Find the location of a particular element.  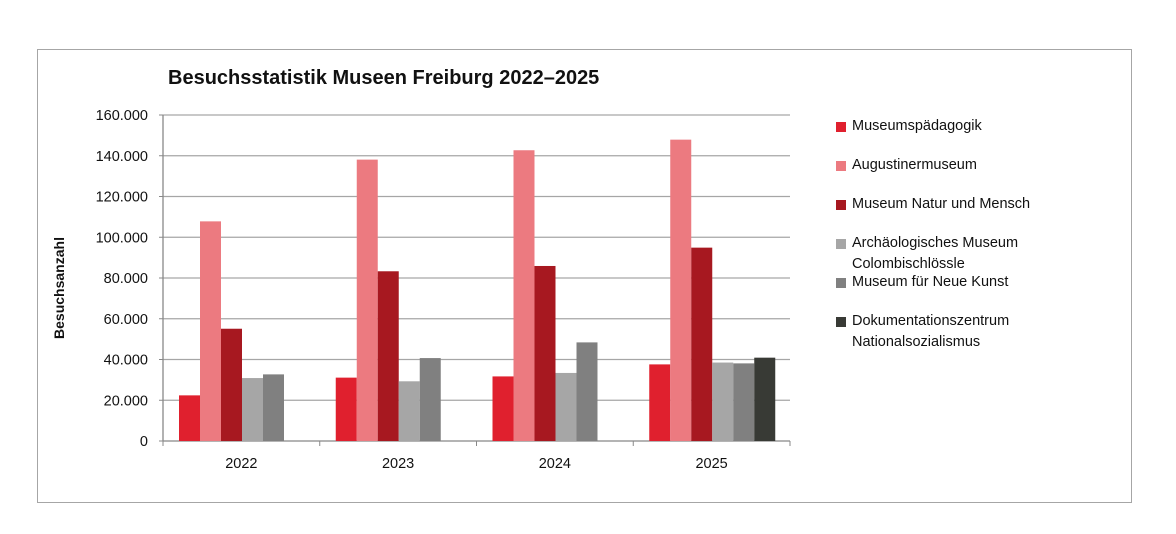

legend-label: Dokumentationszentrum Nationalsozialismus is located at coordinates (930, 332).